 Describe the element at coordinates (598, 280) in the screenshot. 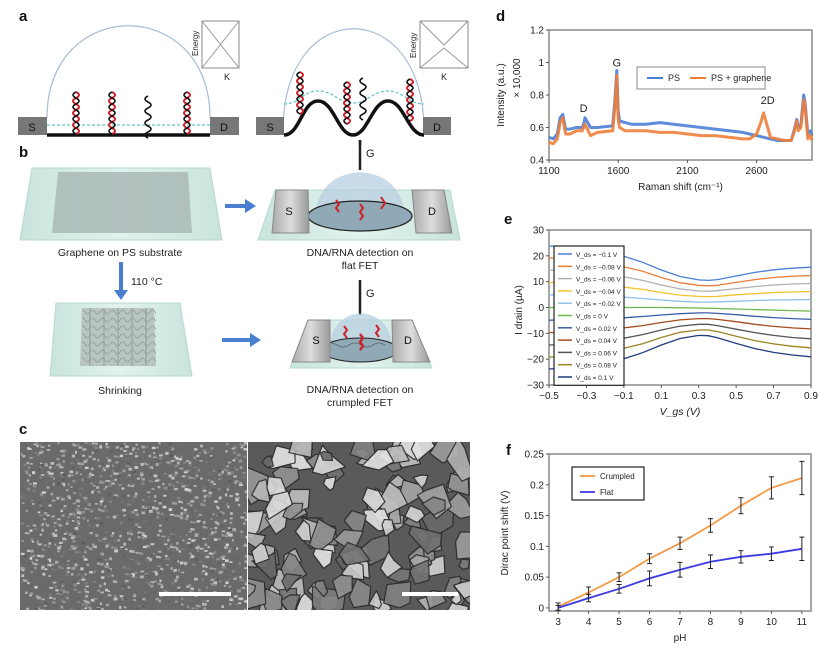

I see `legend-label: V_ds = −0.06 V` at that location.